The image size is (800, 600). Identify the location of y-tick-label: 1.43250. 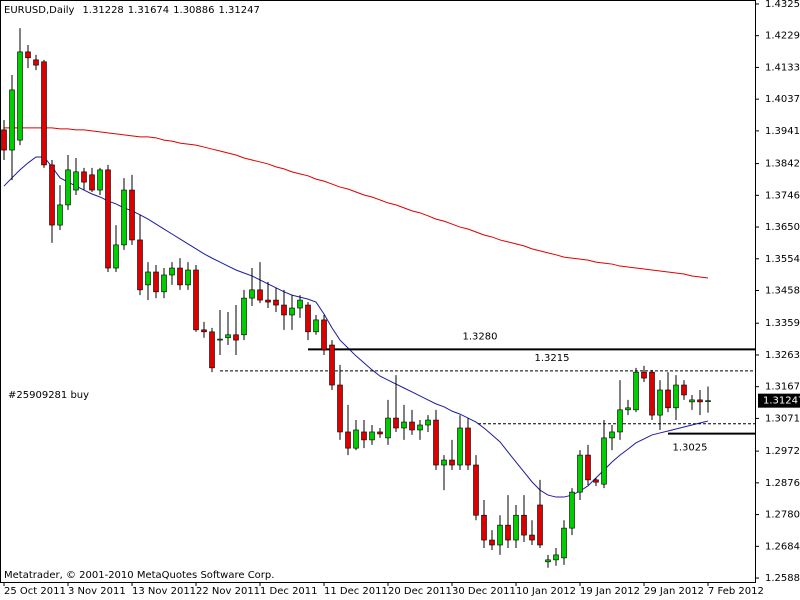
(782, 5).